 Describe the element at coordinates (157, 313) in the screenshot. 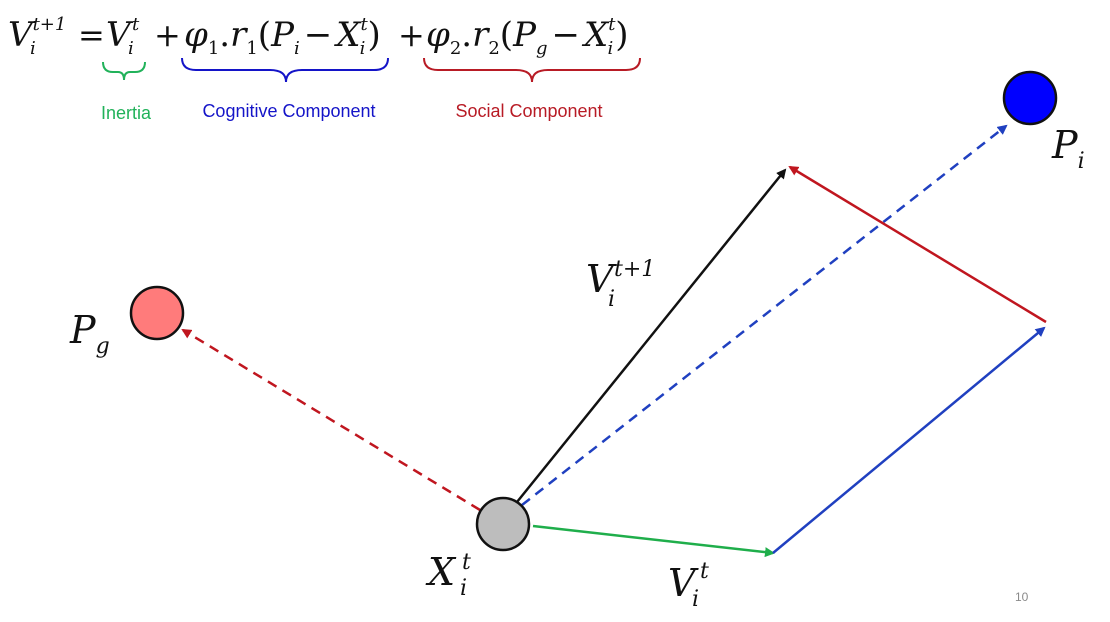

I see `global-best-node` at that location.